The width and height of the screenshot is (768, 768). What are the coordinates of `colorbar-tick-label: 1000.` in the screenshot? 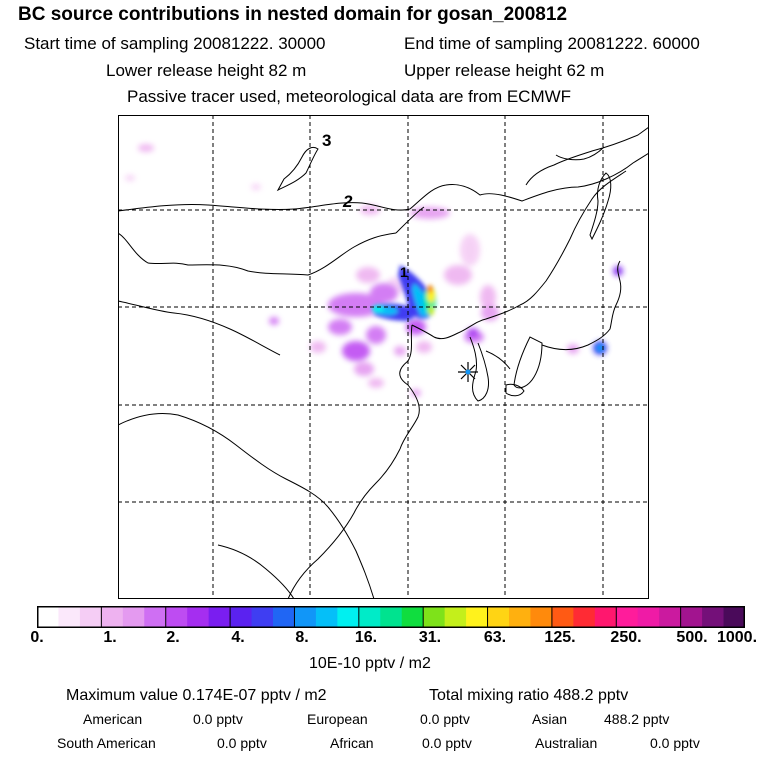 It's located at (737, 637).